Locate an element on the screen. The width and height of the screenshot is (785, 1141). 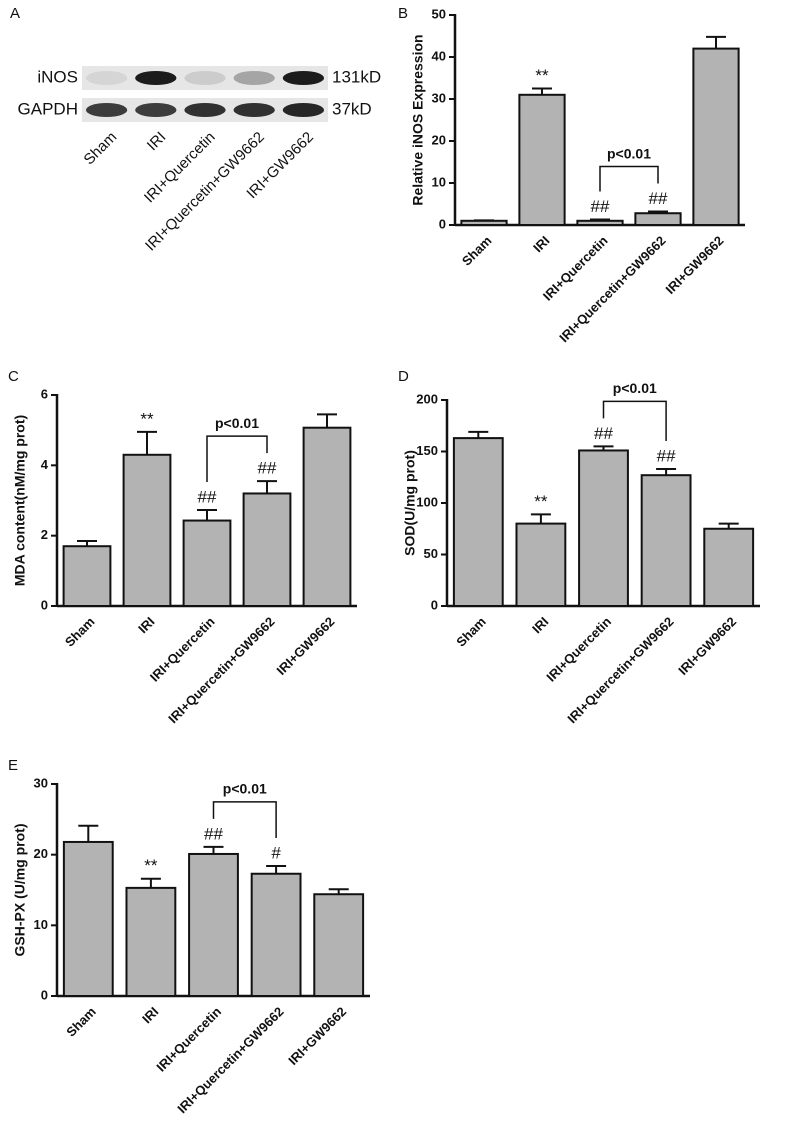
y-axis-label: SOD(U/mg prot) is located at coordinates (410, 503).